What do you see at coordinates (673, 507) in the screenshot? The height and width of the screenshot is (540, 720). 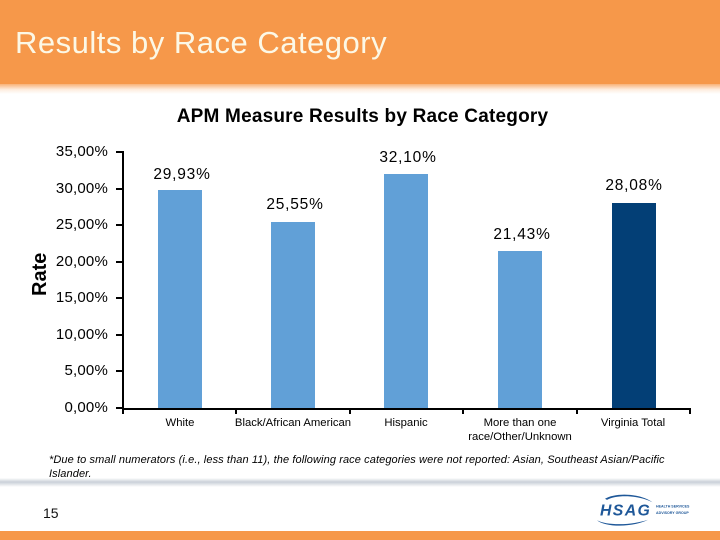 I see `svg-text: HEALTH SERVICES` at bounding box center [673, 507].